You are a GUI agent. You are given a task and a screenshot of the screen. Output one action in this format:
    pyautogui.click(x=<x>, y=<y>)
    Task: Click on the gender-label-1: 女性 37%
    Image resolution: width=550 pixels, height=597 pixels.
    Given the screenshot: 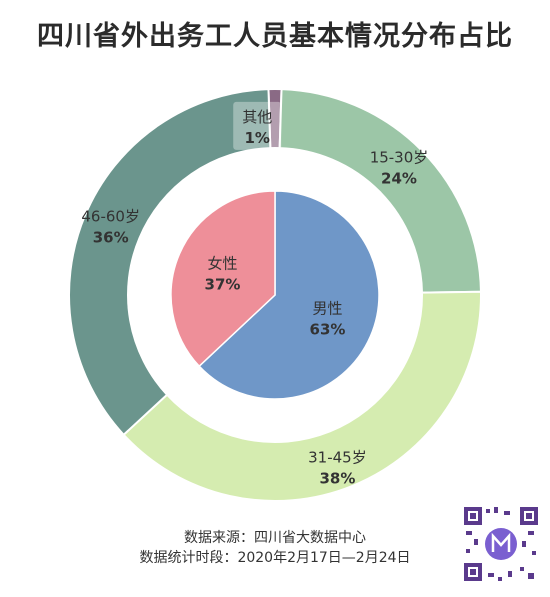 What is the action you would take?
    pyautogui.click(x=223, y=273)
    